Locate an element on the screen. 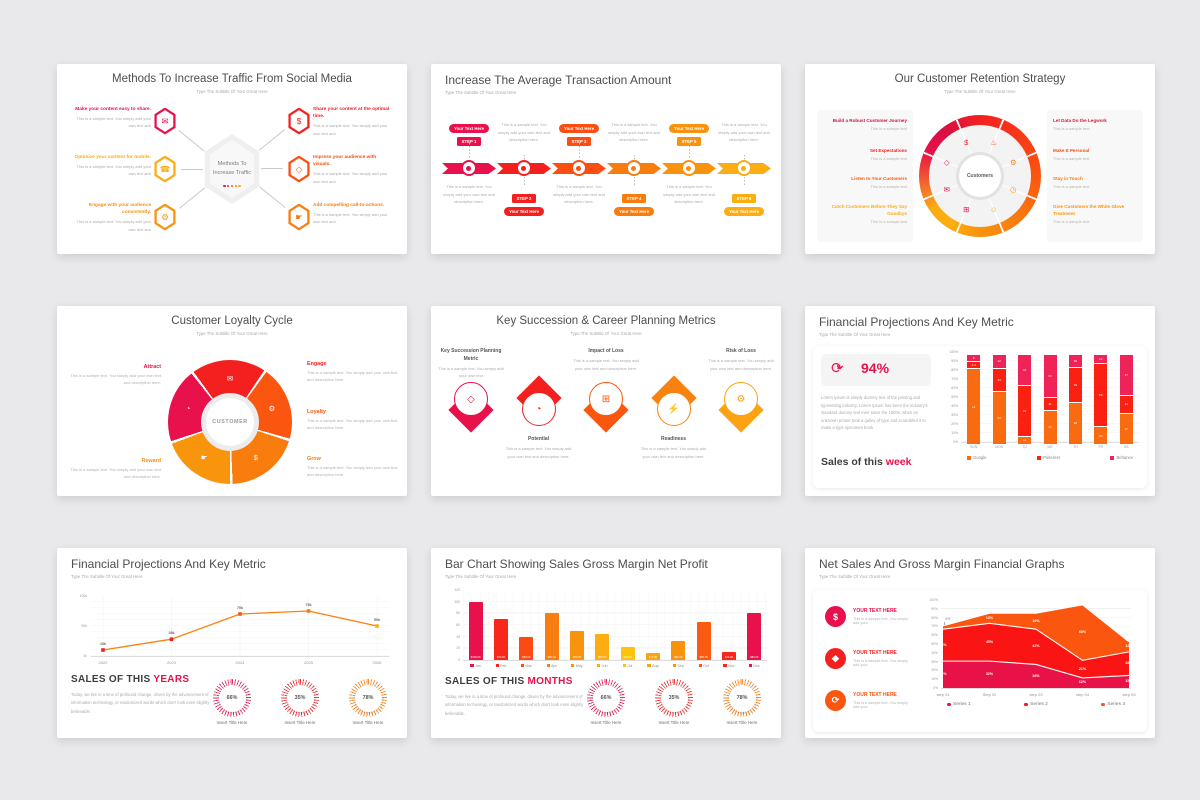  y-tick-label: 0 is located at coordinates (459, 660).